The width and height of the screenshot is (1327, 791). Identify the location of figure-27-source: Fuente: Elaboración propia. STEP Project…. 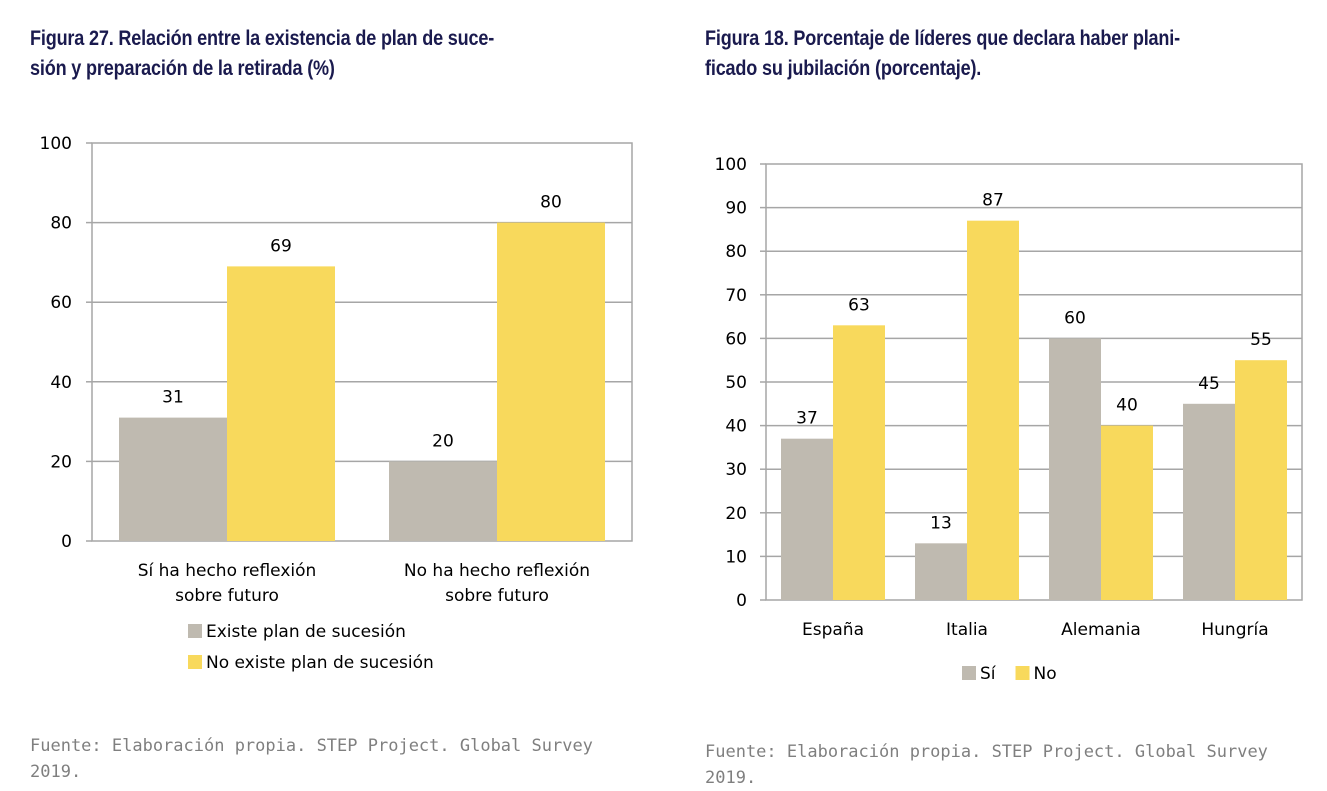
(335, 759).